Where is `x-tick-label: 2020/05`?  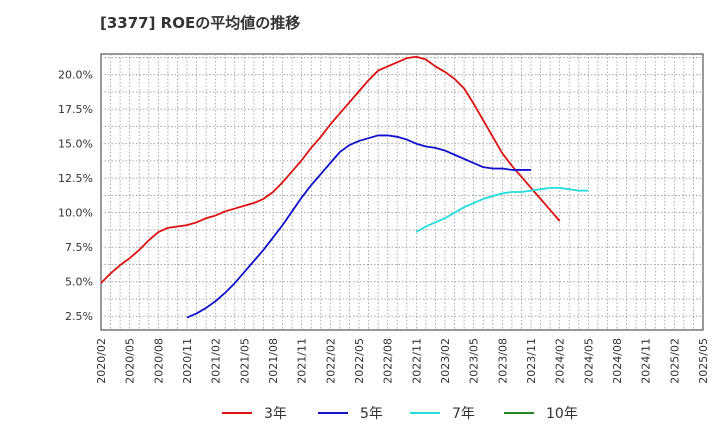 x-tick-label: 2020/05 is located at coordinates (130, 361).